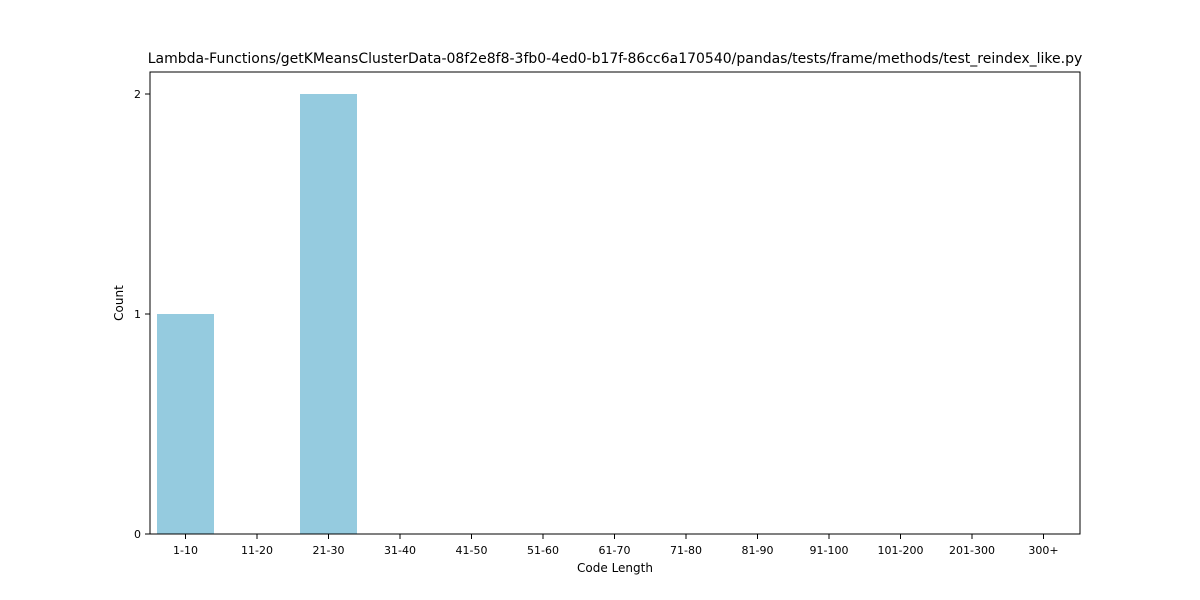  What do you see at coordinates (686, 550) in the screenshot?
I see `x-tick-label: 71-80` at bounding box center [686, 550].